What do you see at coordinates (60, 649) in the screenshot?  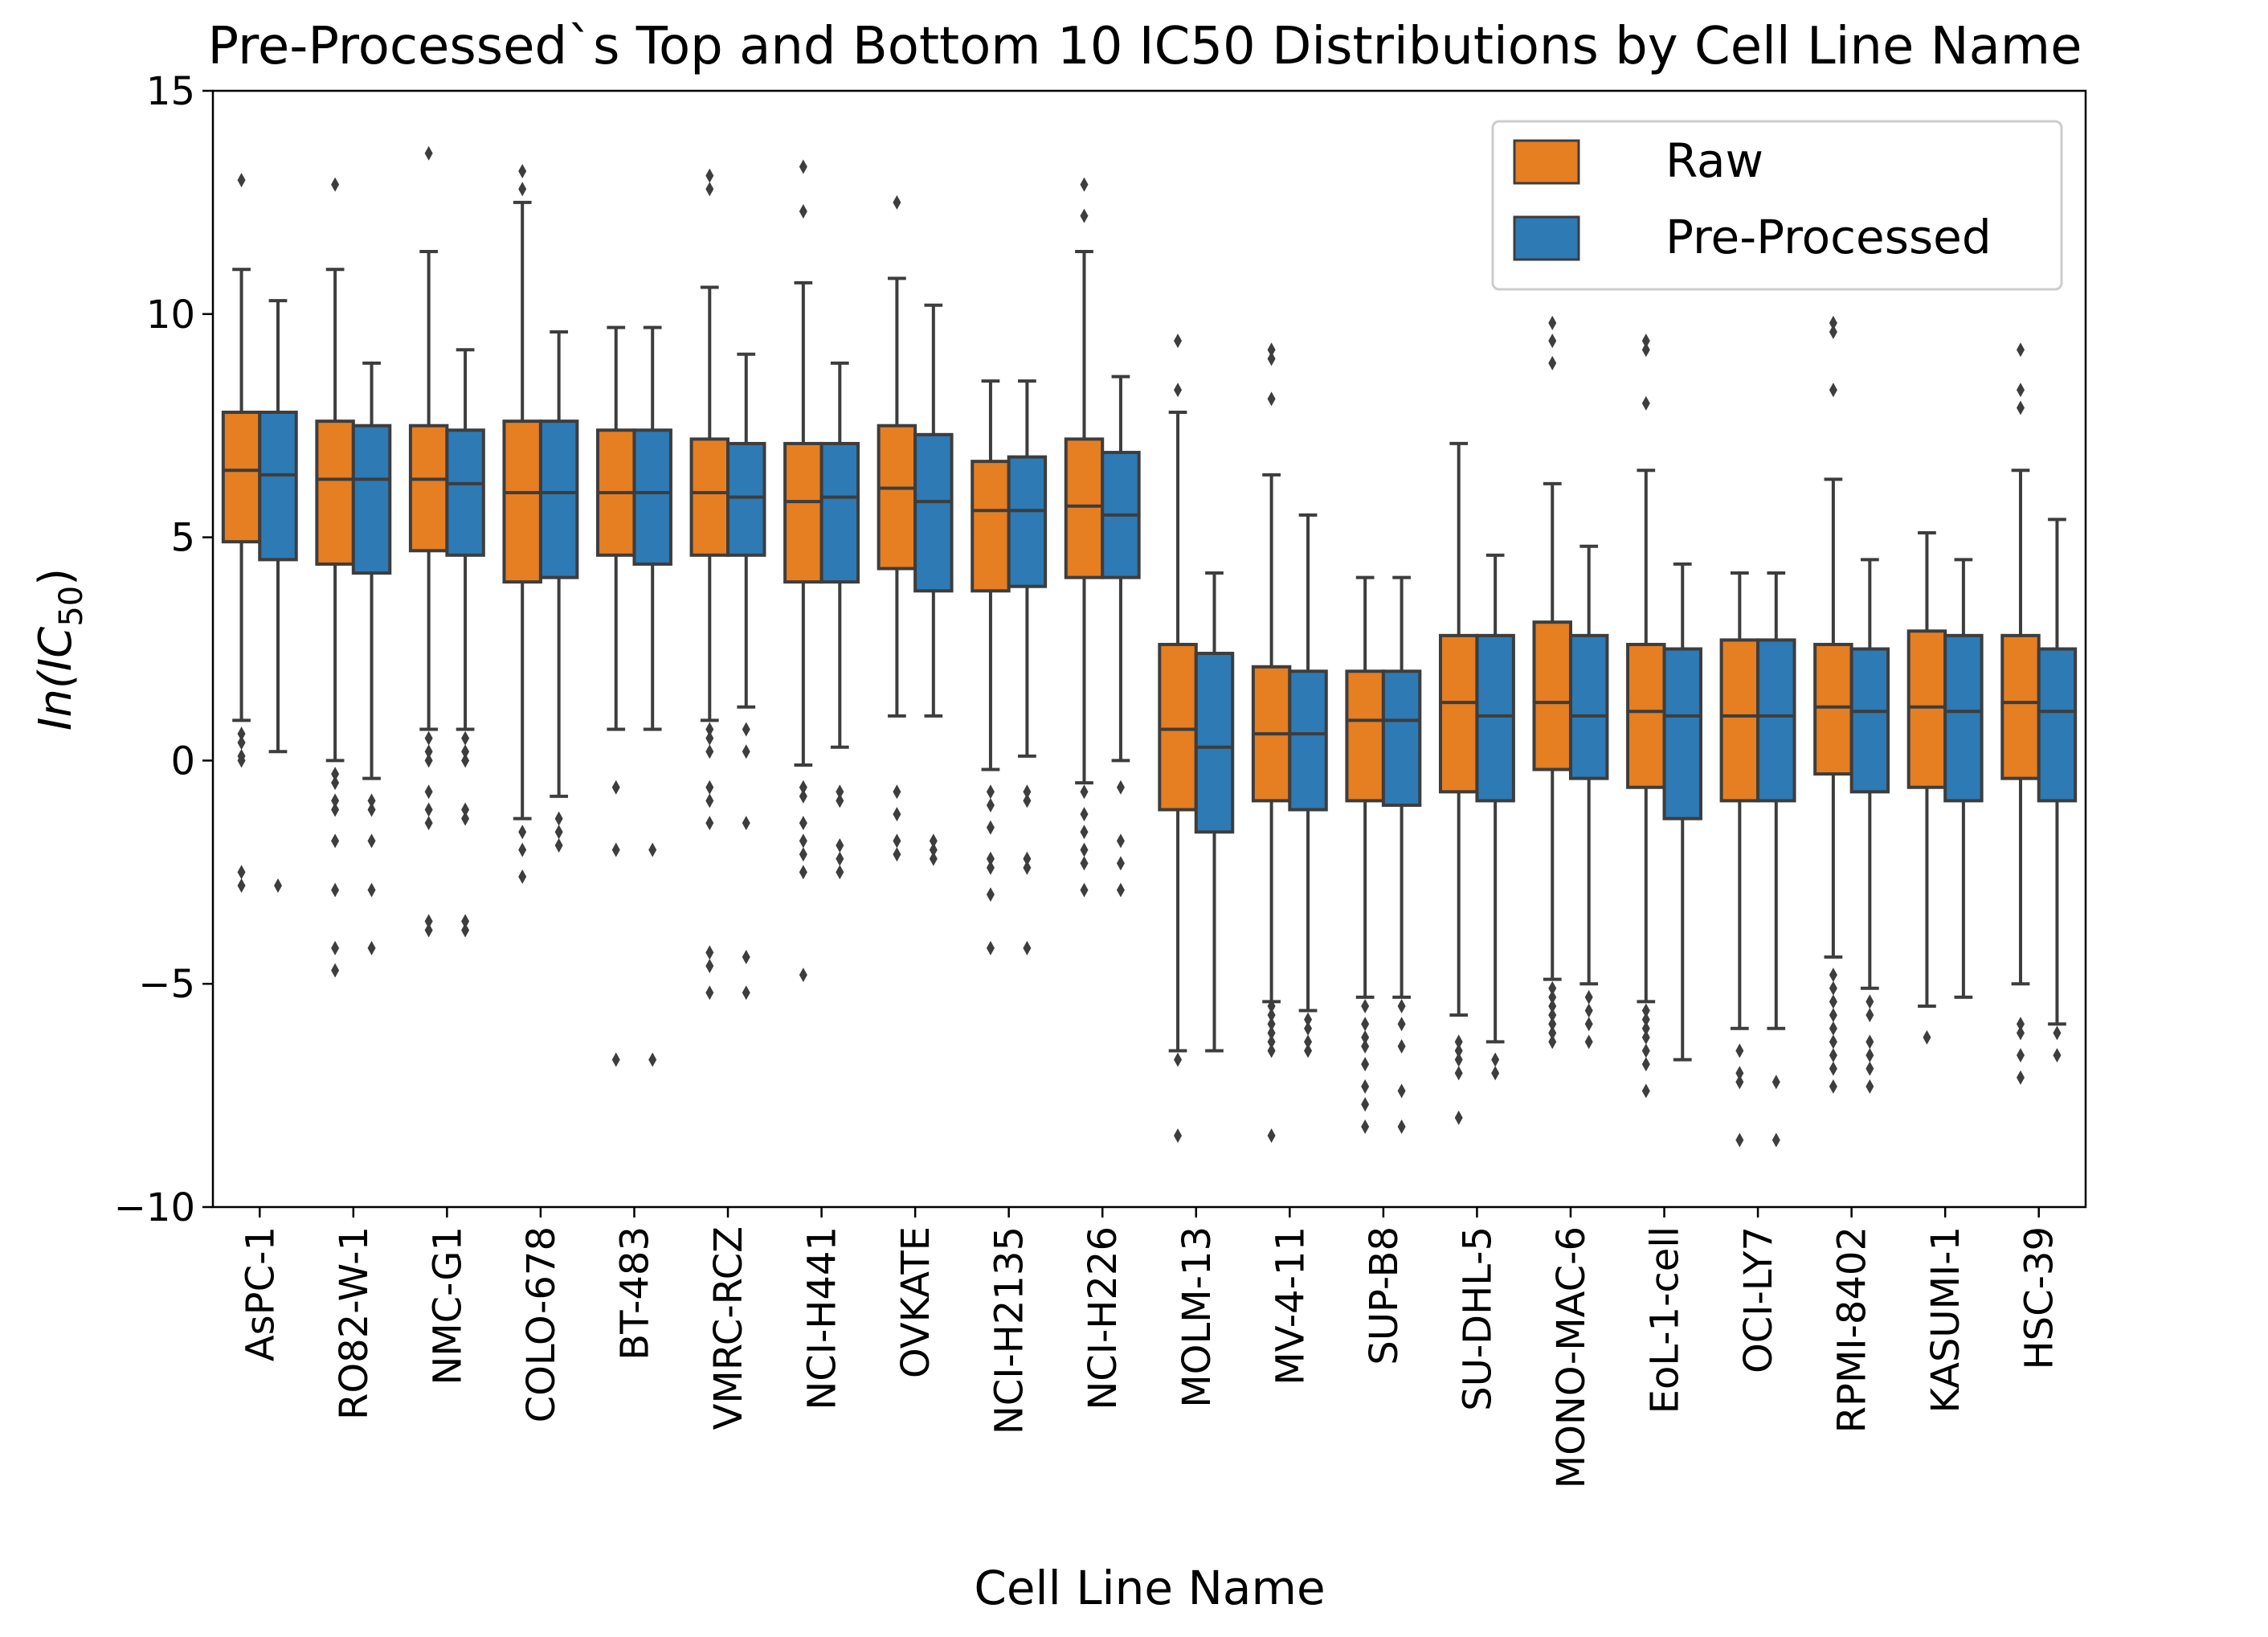 I see `y-axis-label: In(IC50)` at bounding box center [60, 649].